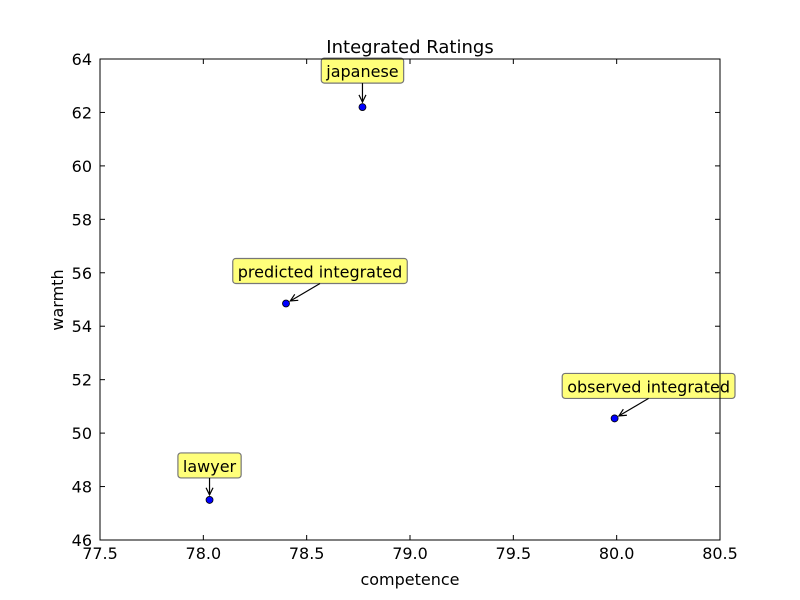 The image size is (800, 600). What do you see at coordinates (617, 553) in the screenshot?
I see `x-tick-label: 80.0` at bounding box center [617, 553].